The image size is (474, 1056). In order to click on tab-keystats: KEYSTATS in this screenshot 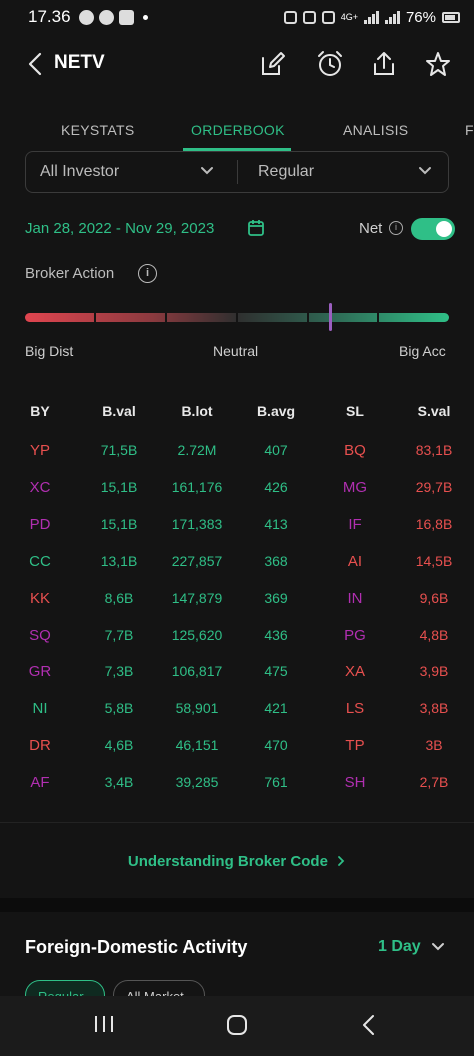, I will do `click(98, 130)`.